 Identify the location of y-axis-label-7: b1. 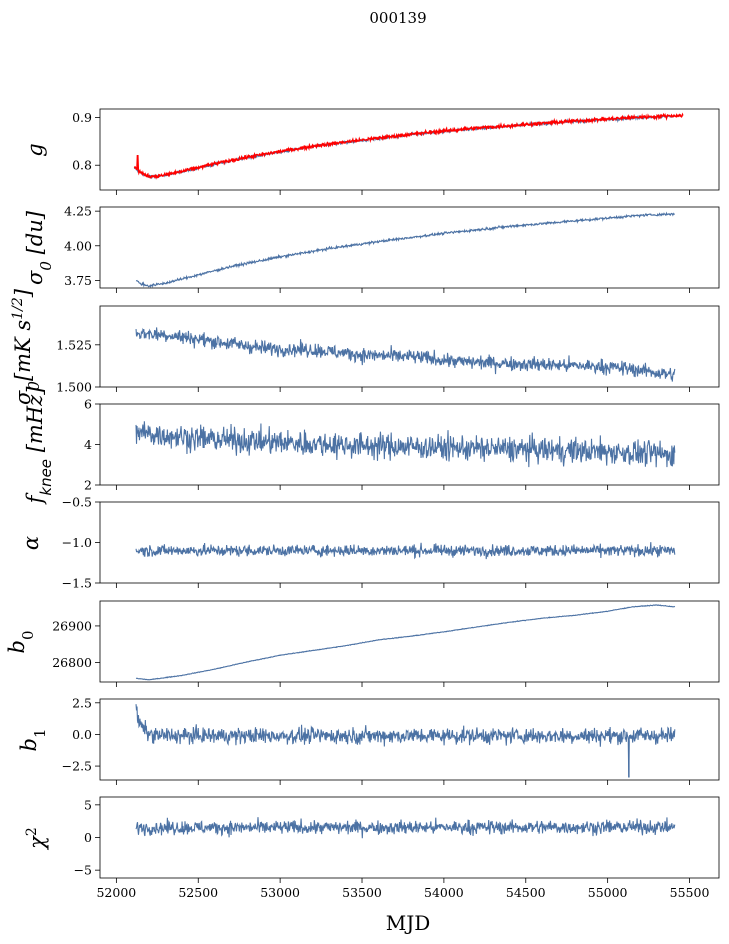
(33, 740).